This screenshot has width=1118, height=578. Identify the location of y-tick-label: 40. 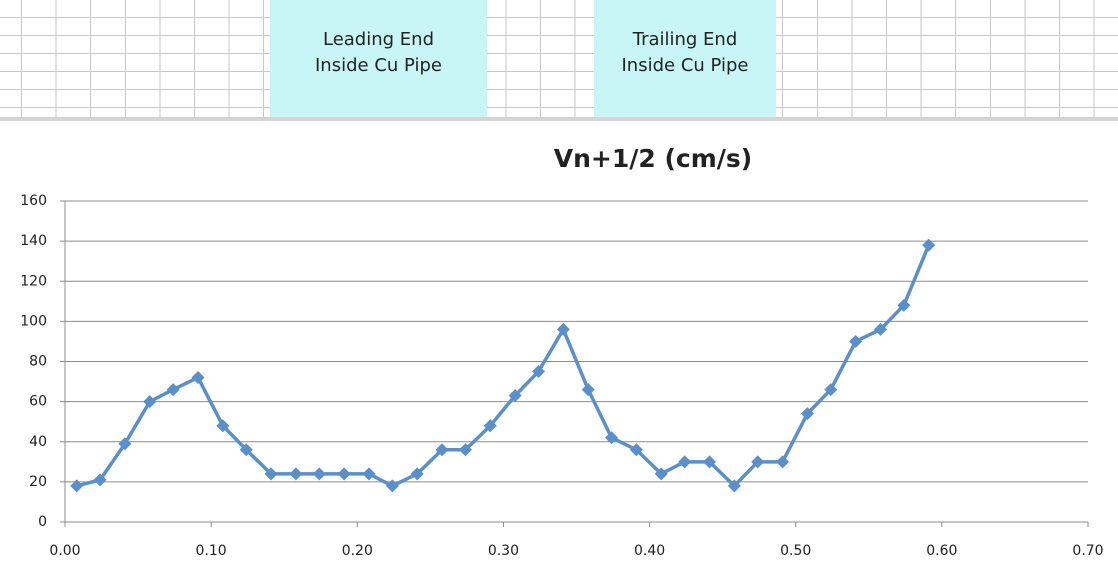
(38, 442).